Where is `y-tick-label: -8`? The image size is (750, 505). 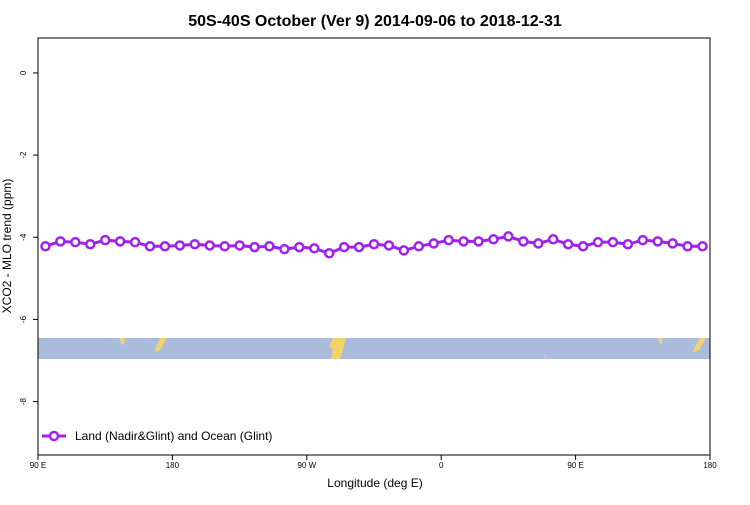 y-tick-label: -8 is located at coordinates (23, 401).